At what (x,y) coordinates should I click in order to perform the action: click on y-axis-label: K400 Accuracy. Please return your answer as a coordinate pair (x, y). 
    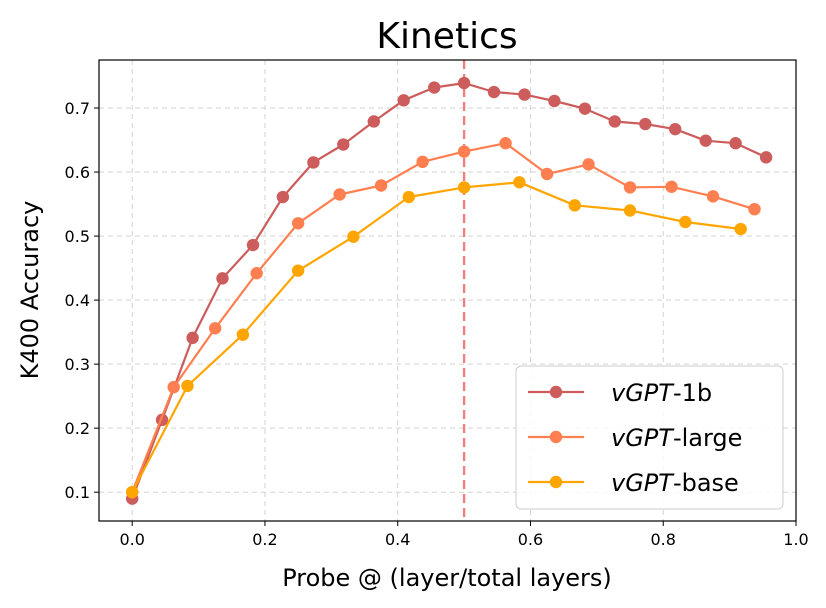
    Looking at the image, I should click on (30, 290).